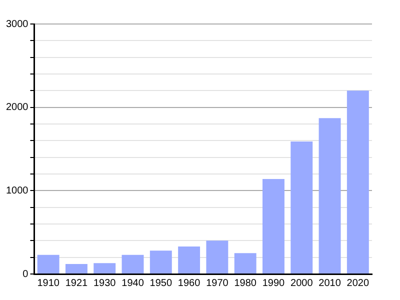 This screenshot has width=400, height=300. I want to click on x-tick-label: 2020, so click(358, 283).